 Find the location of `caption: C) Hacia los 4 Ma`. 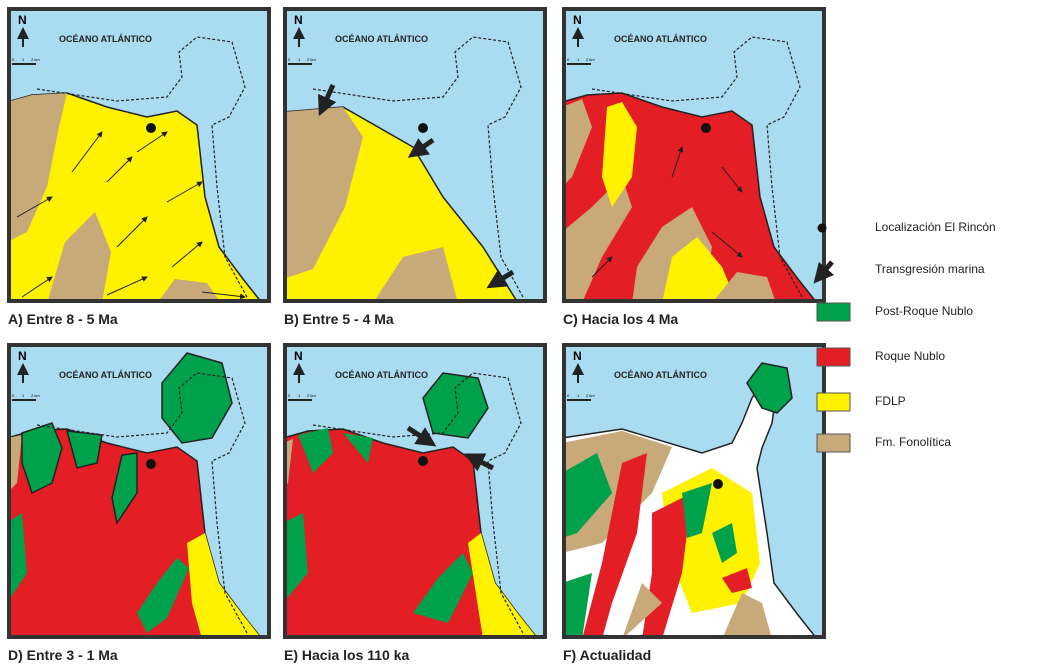

caption: C) Hacia los 4 Ma is located at coordinates (621, 319).